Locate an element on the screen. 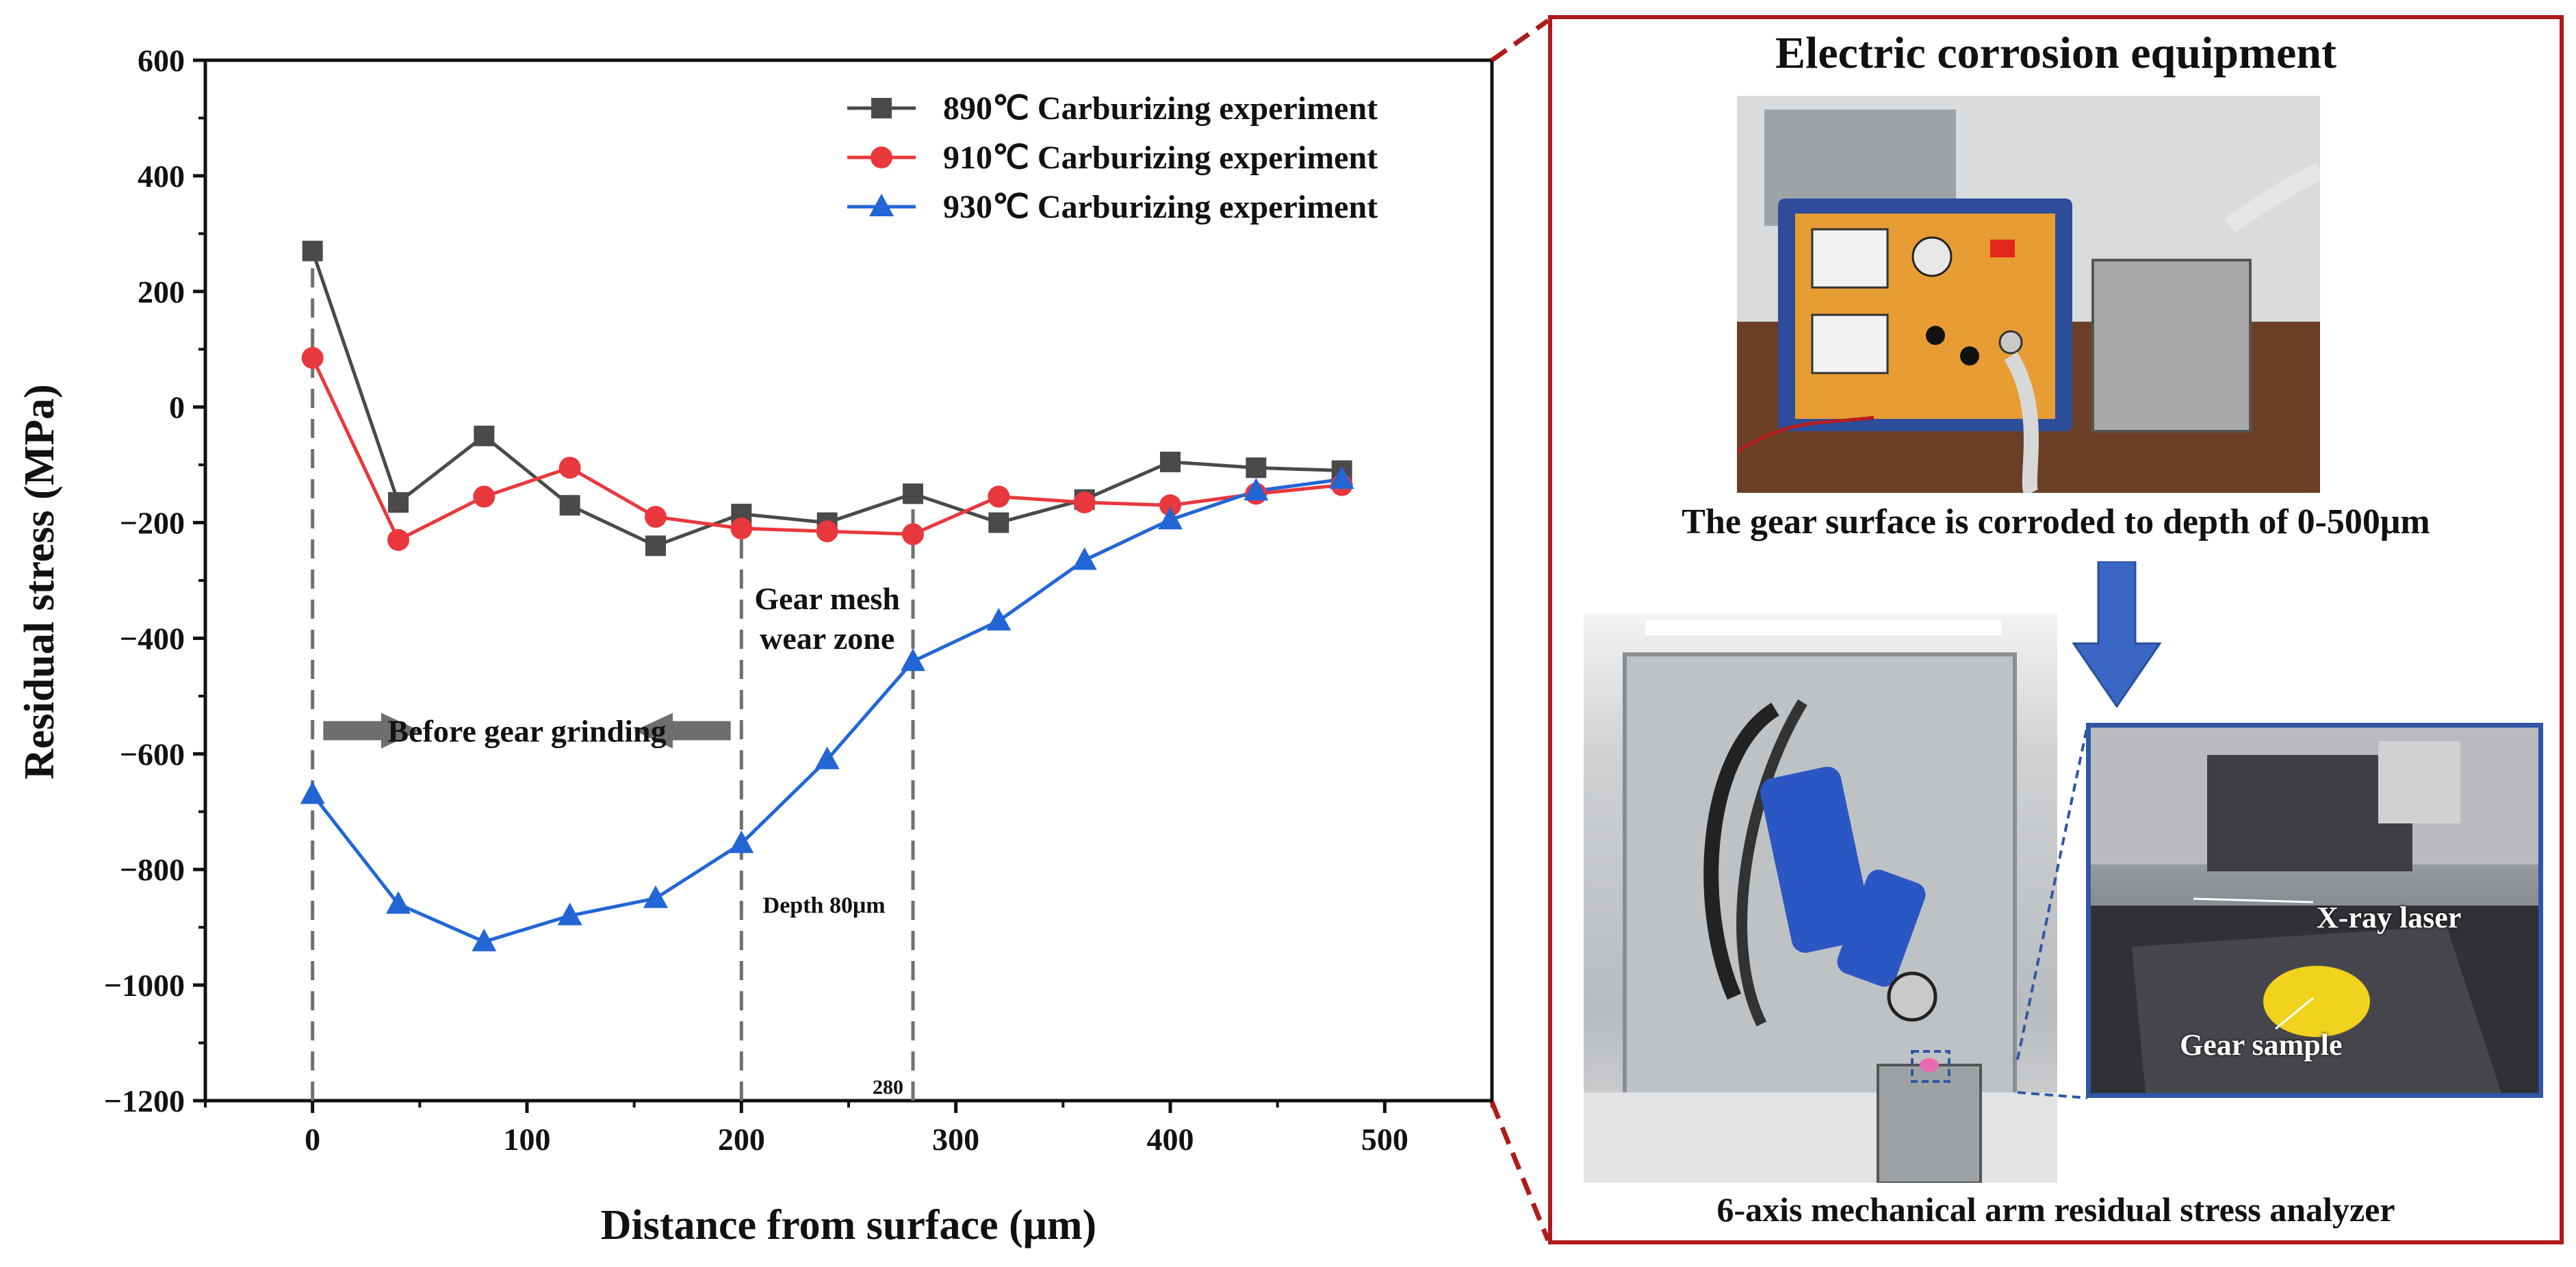  down-arrow-icon is located at coordinates (2116, 635).